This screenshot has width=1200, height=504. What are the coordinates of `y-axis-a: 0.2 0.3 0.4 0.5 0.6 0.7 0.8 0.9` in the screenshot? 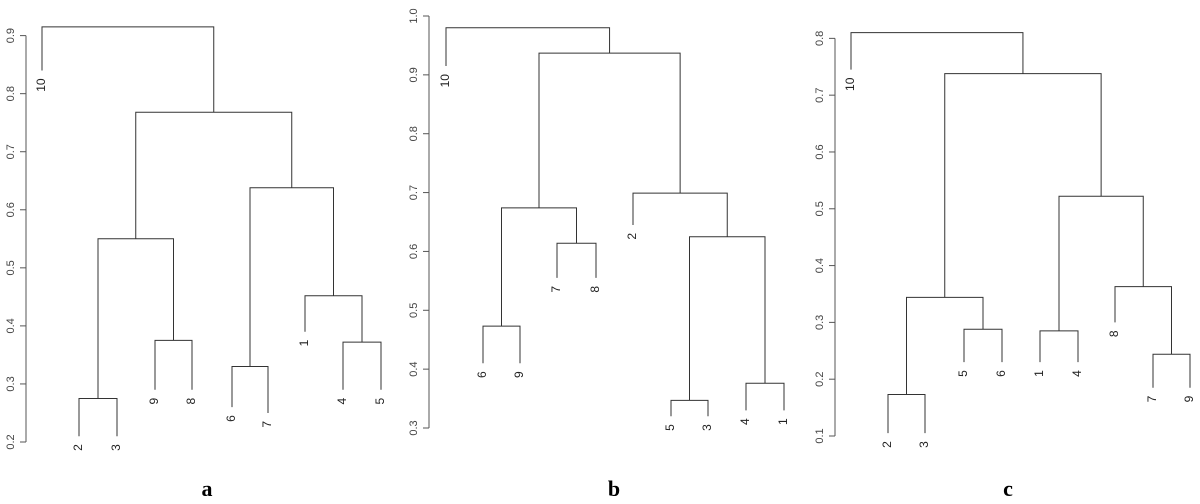 It's located at (16, 239).